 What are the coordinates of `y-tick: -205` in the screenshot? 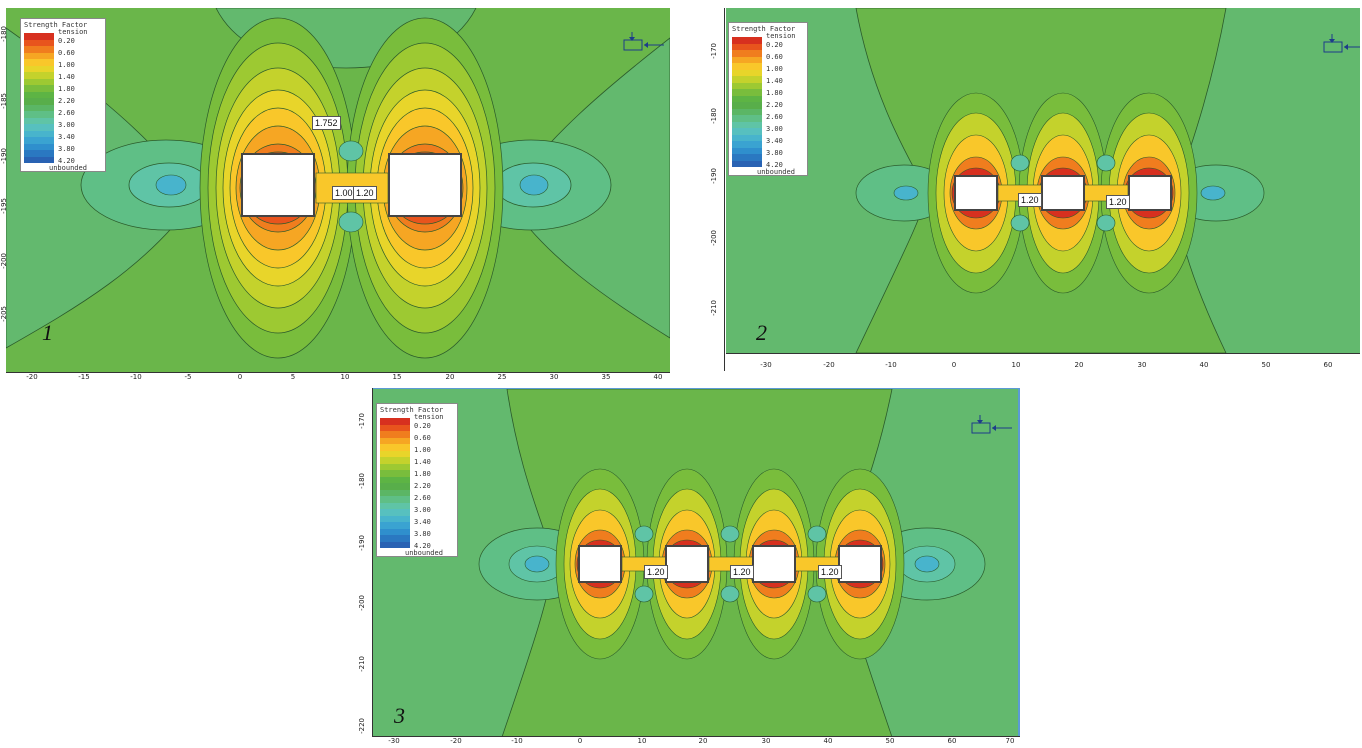 It's located at (4, 314).